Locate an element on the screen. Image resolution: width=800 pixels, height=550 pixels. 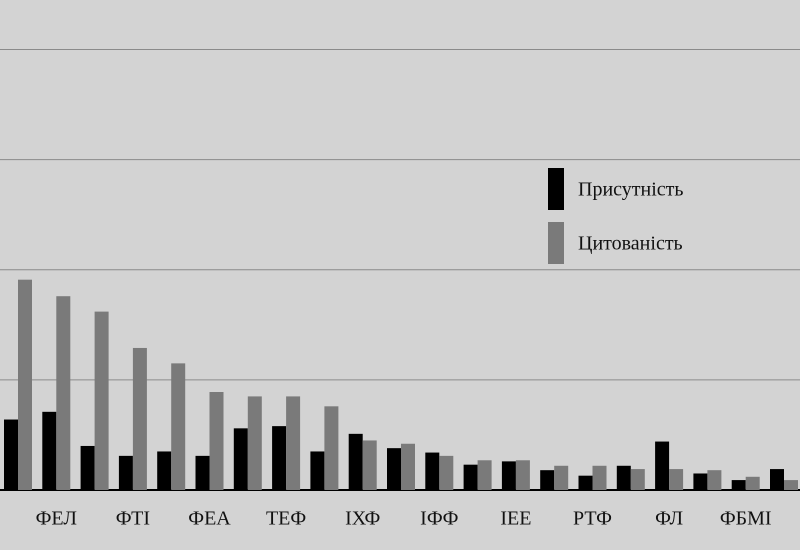
x-tick-label: ТЕФ is located at coordinates (286, 519).